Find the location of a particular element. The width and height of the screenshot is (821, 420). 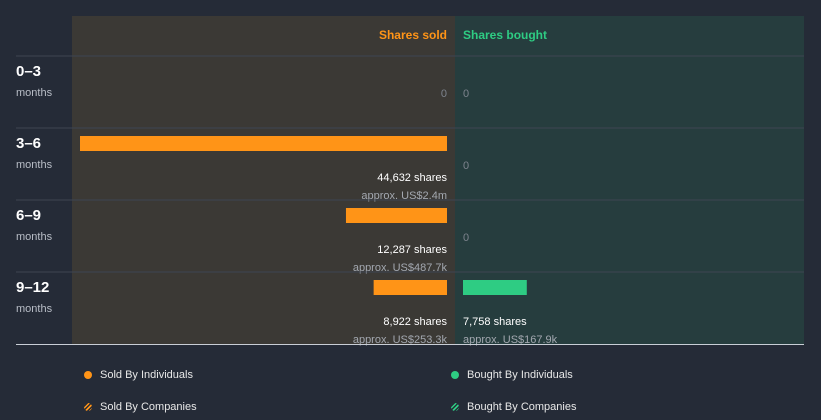

legend-swatch-bought-companies is located at coordinates (455, 407).